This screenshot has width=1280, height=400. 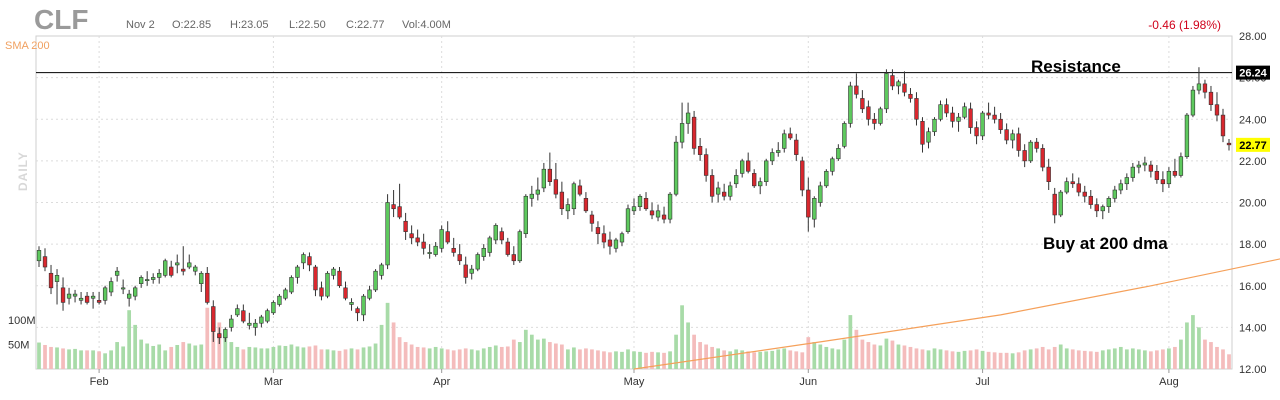 I want to click on volume-tick-label: 100M, so click(x=22, y=321).